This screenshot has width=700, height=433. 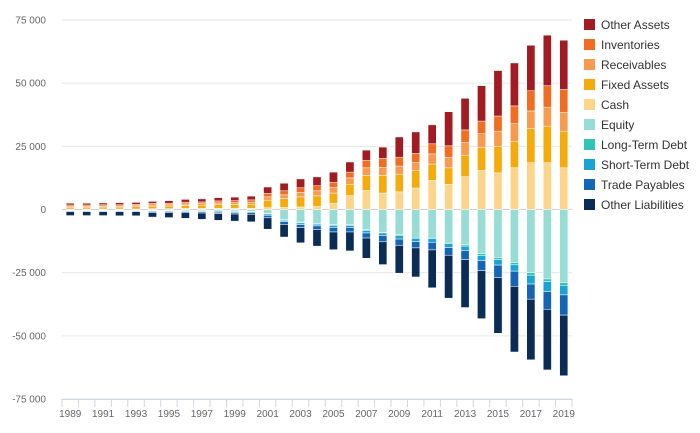 What do you see at coordinates (635, 85) in the screenshot?
I see `legend-label: Fixed Assets` at bounding box center [635, 85].